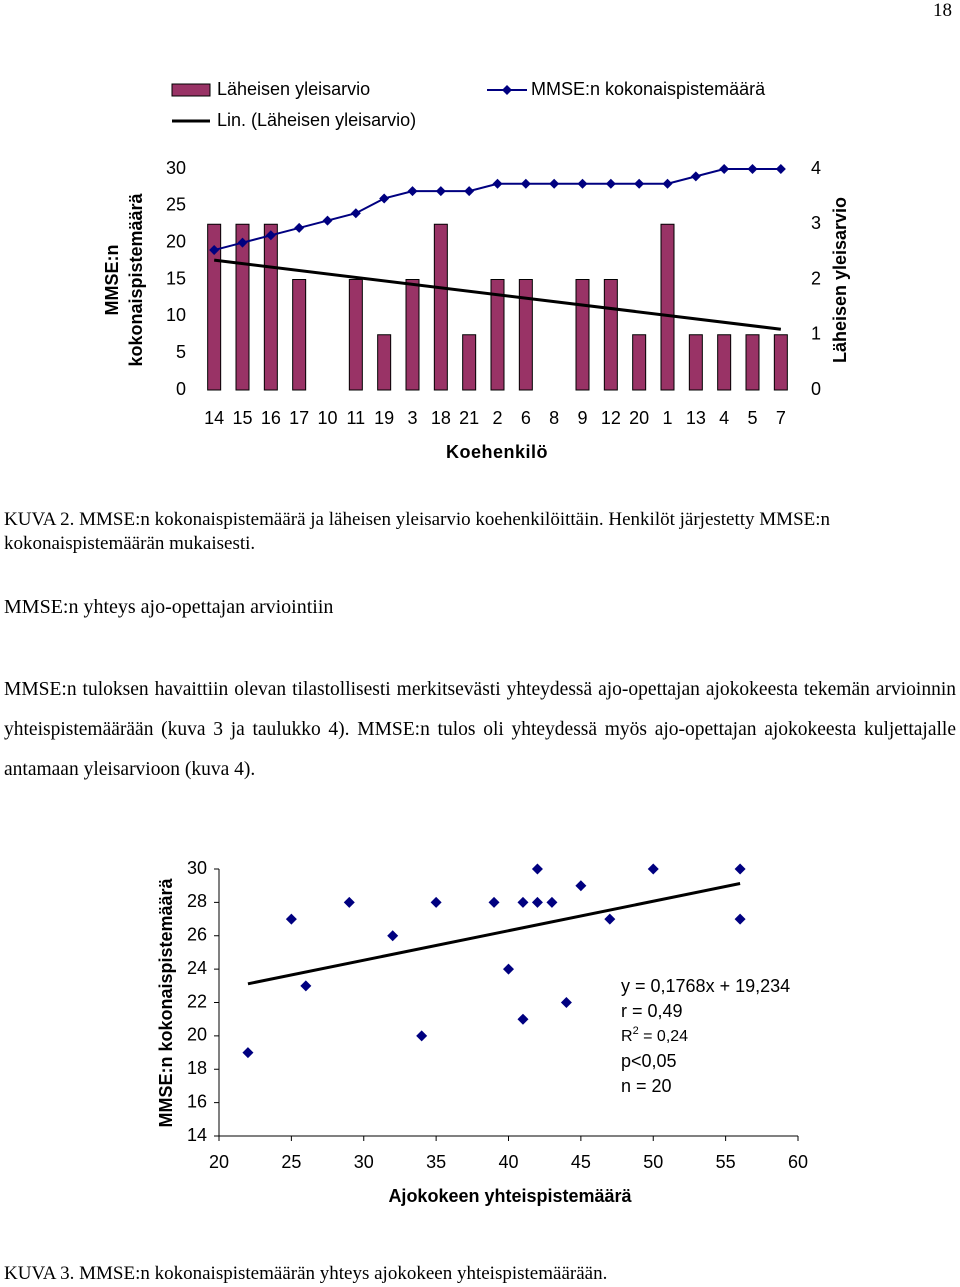 Image resolution: width=960 pixels, height=1287 pixels. What do you see at coordinates (293, 89) in the screenshot?
I see `legend-label: Läheisen yleisarvio` at bounding box center [293, 89].